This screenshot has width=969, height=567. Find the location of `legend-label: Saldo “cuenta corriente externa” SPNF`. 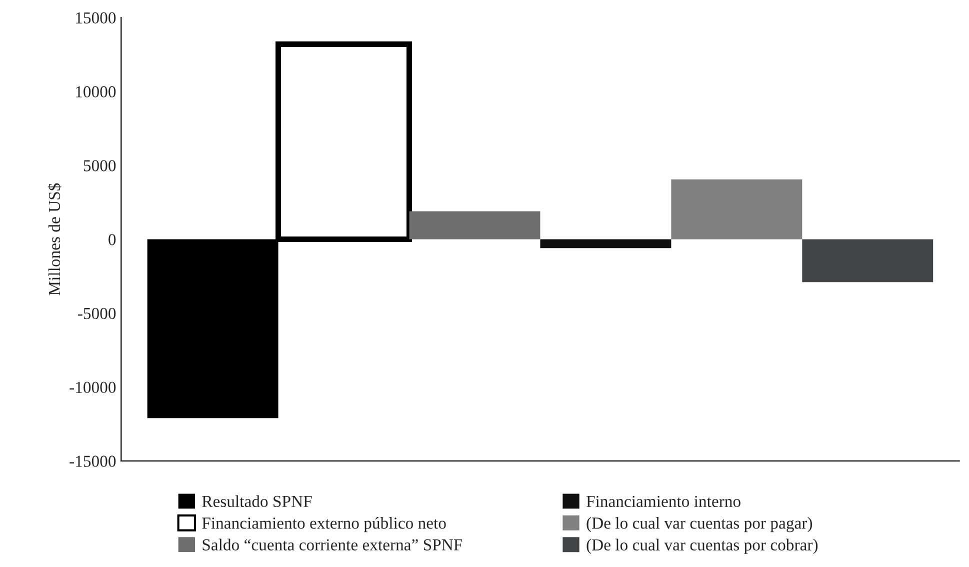

legend-label: Saldo “cuenta corriente externa” SPNF is located at coordinates (332, 544).